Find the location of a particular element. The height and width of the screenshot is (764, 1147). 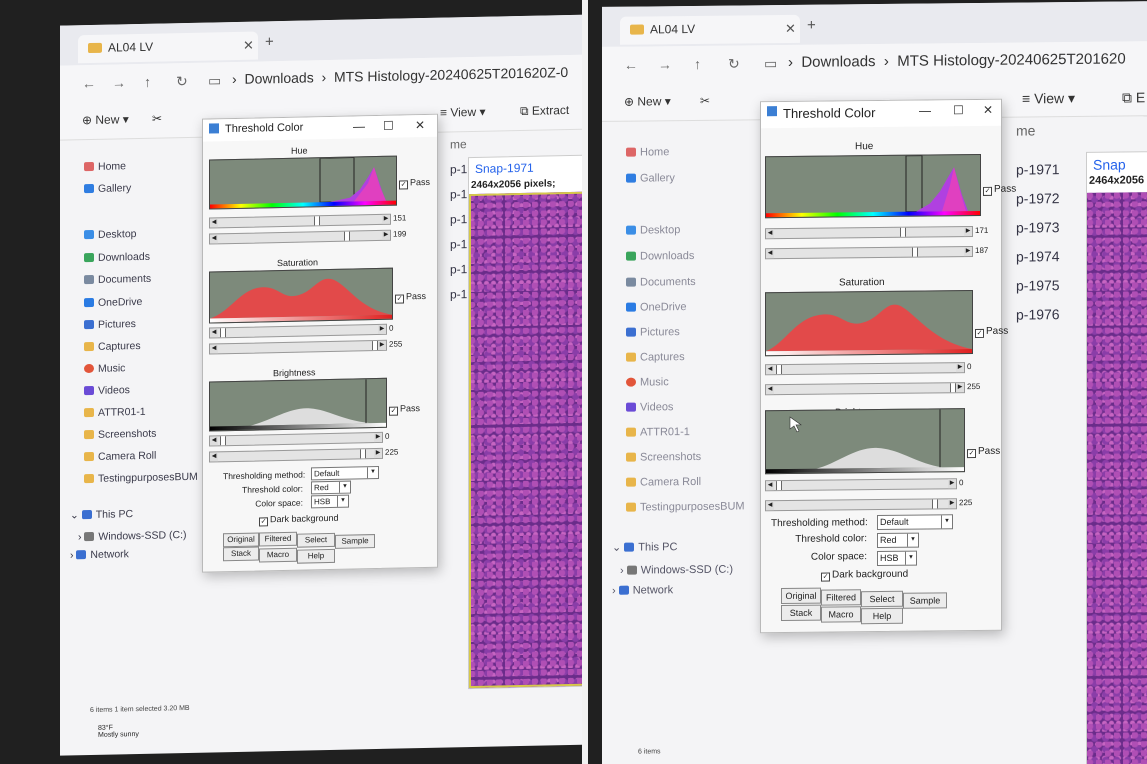

new-button: ⊕ New ▾ is located at coordinates (647, 101).